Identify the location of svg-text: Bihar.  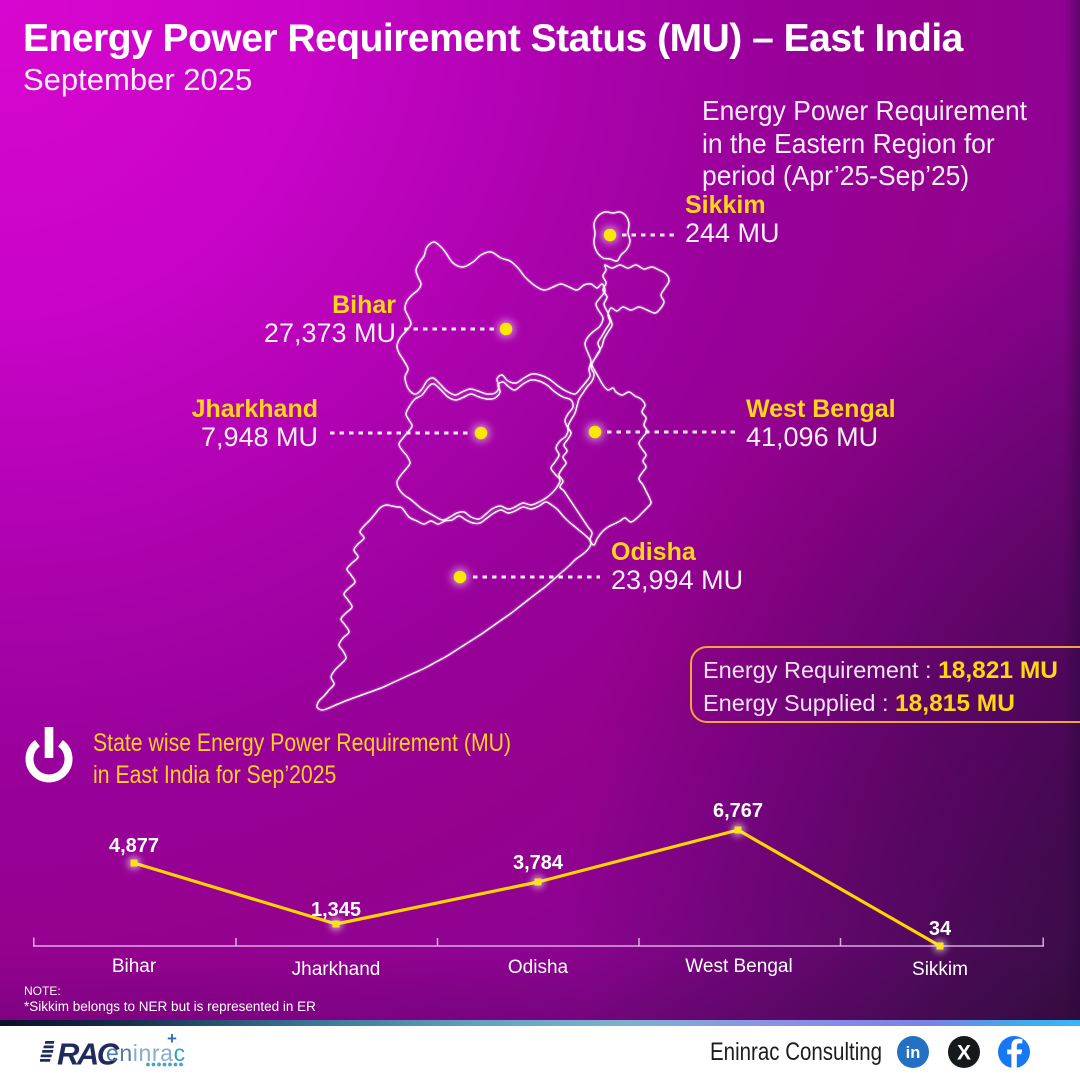
(134, 966).